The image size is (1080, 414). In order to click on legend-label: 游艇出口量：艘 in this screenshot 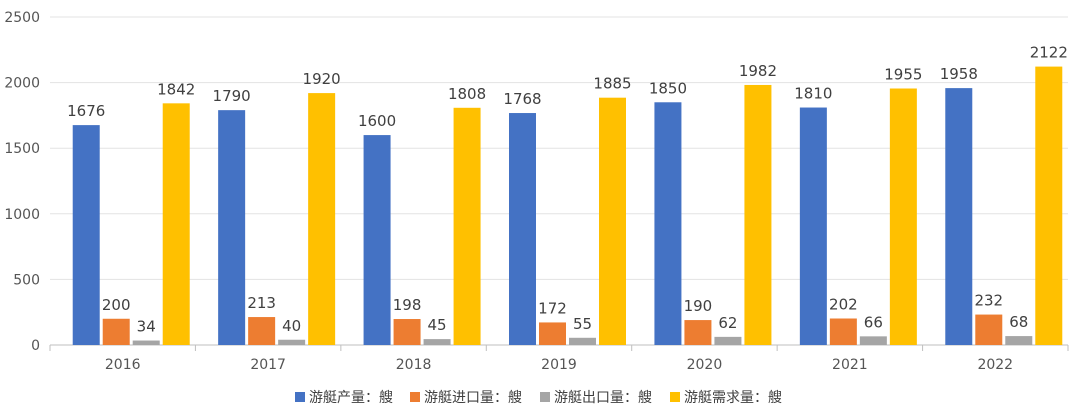, I will do `click(603, 398)`.